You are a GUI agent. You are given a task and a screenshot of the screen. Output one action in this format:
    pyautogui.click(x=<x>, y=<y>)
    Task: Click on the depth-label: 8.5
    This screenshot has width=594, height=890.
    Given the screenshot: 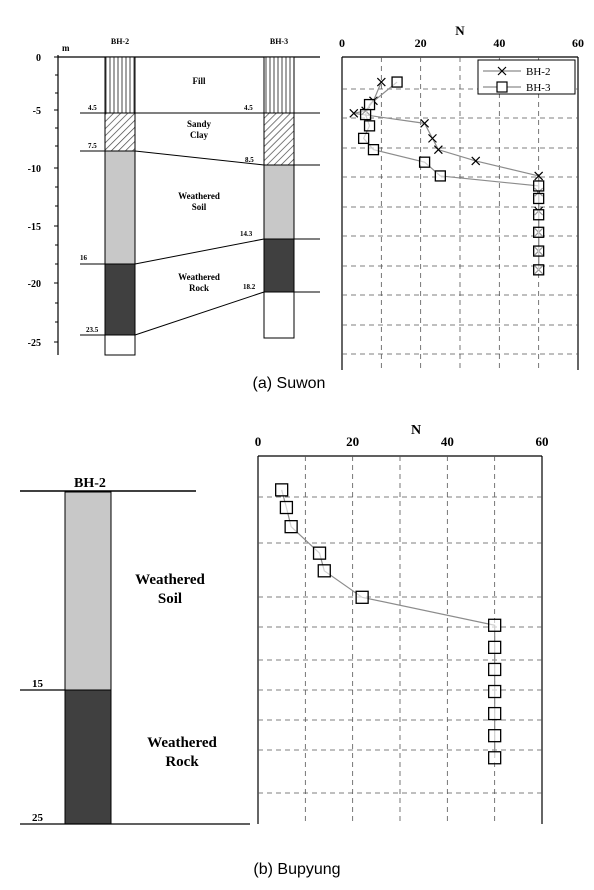 What is the action you would take?
    pyautogui.click(x=249, y=160)
    